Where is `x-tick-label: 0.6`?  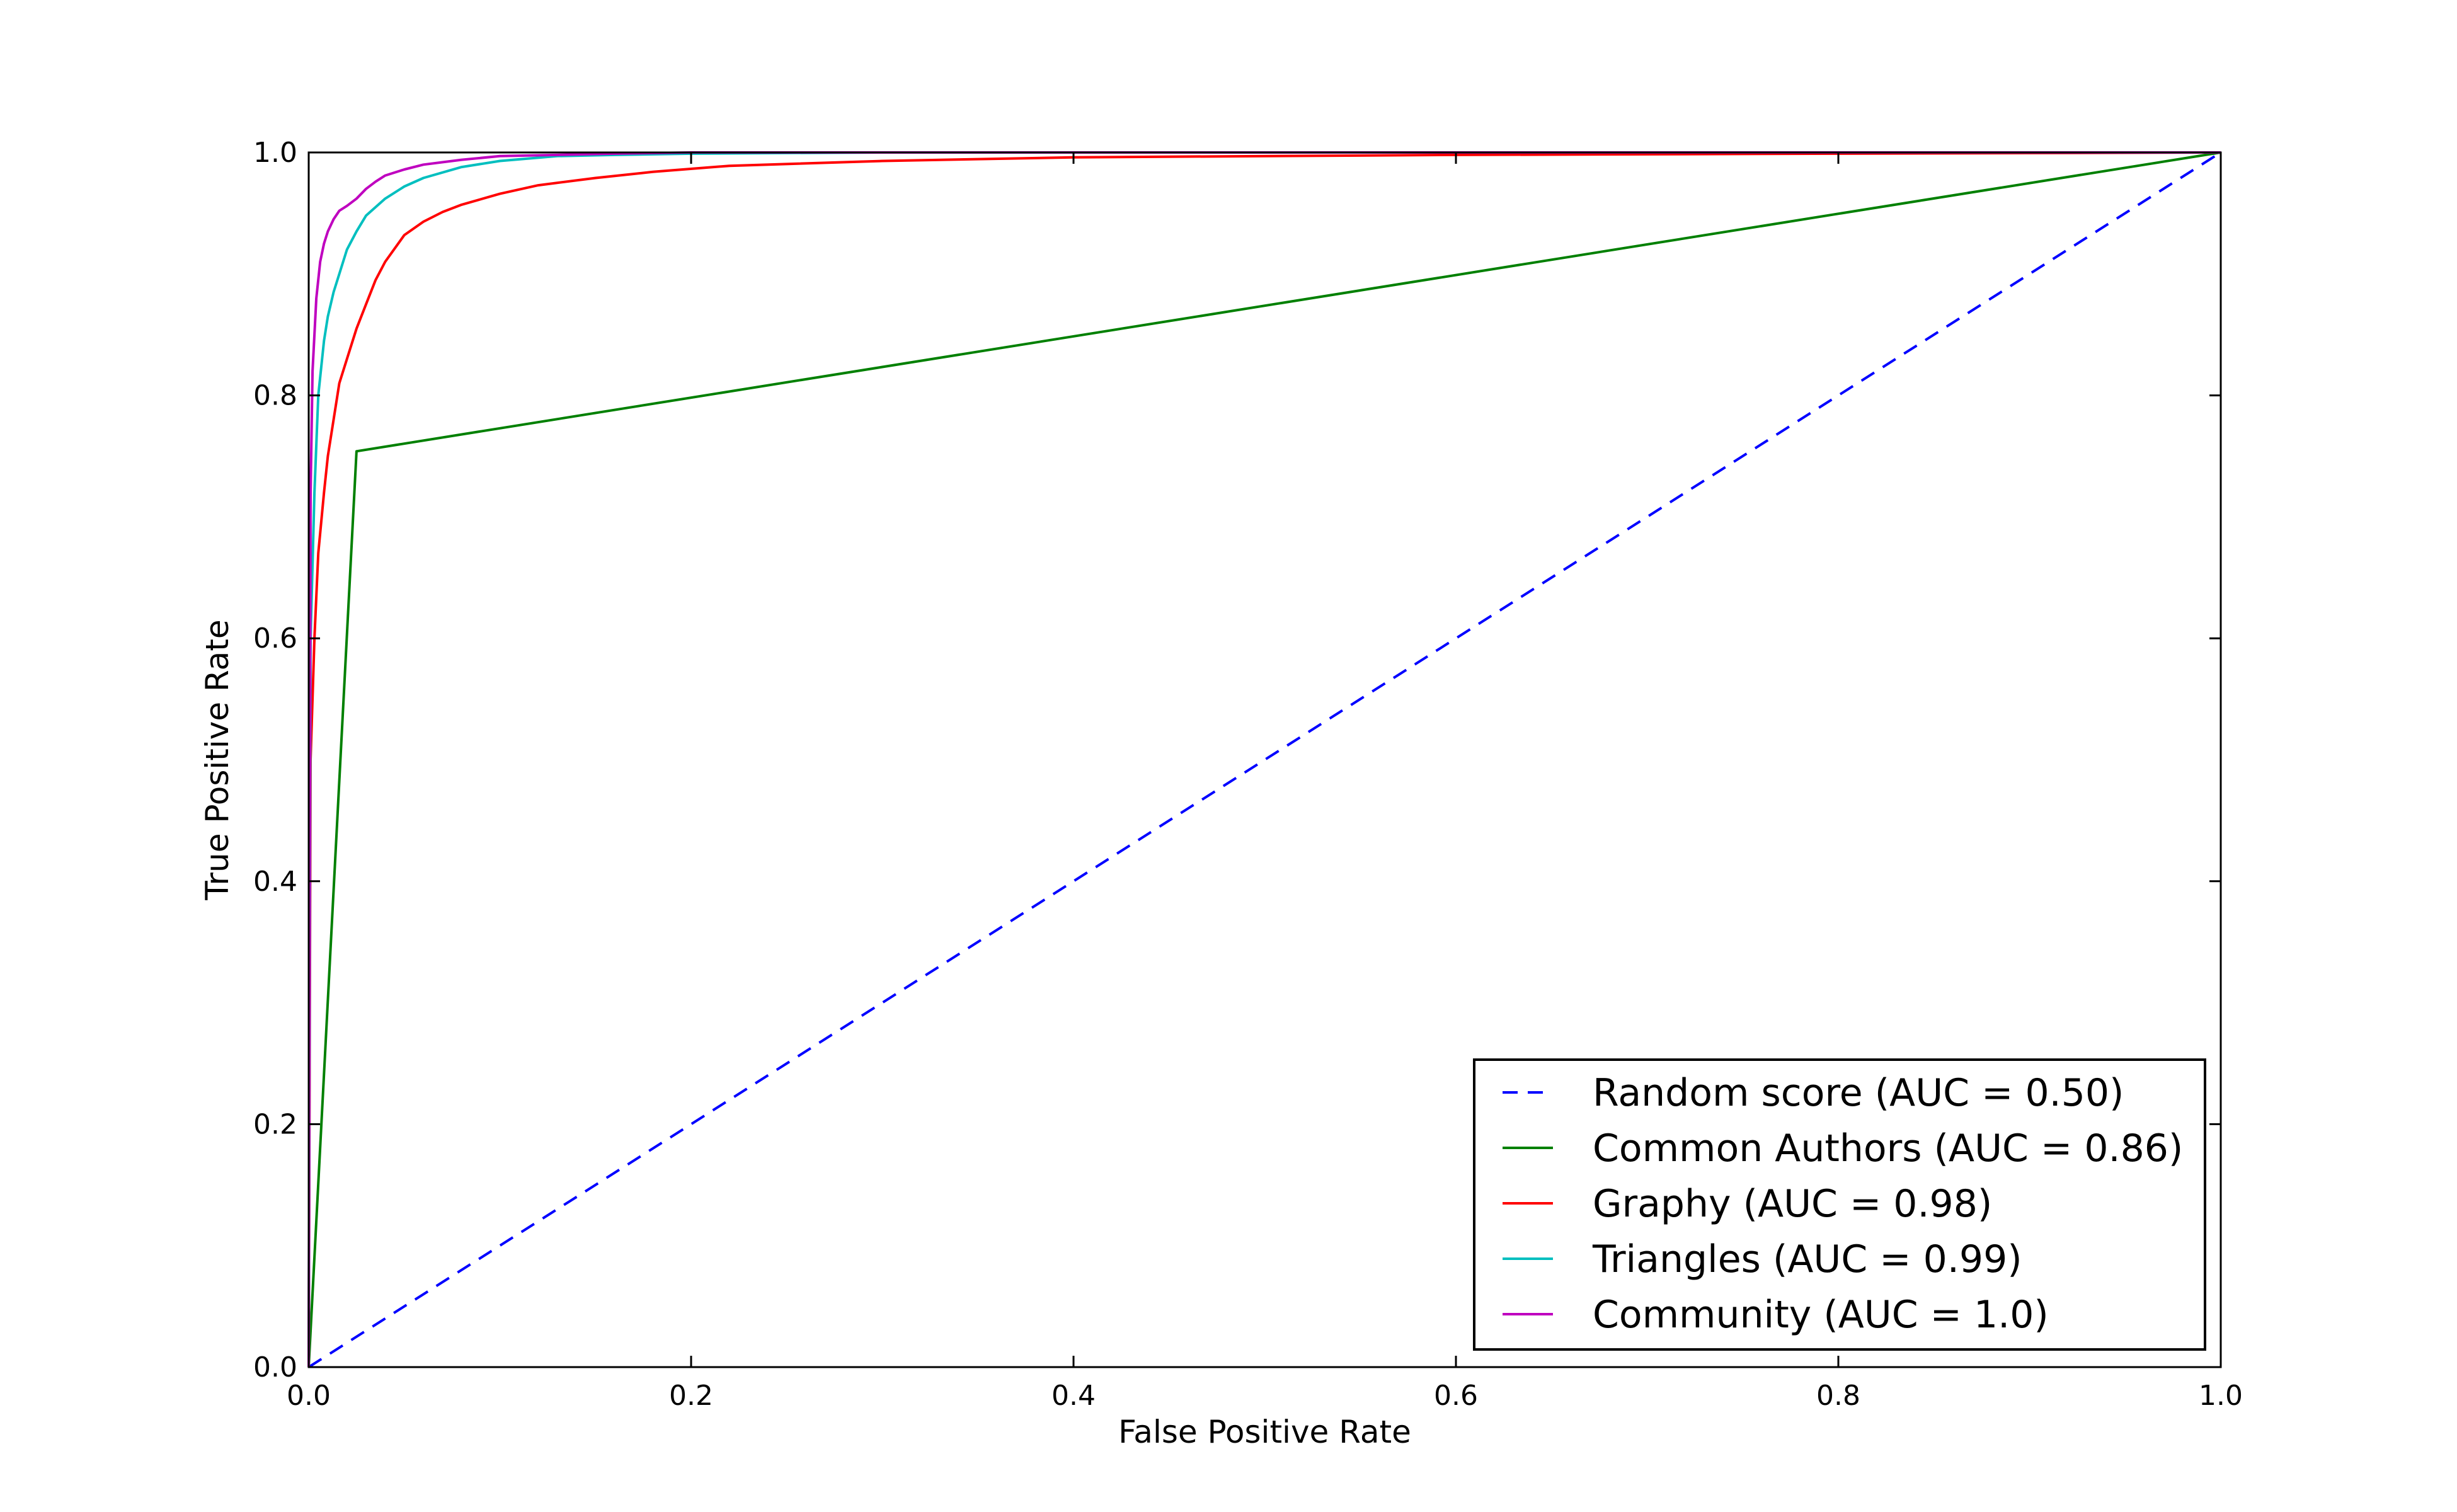 x-tick-label: 0.6 is located at coordinates (1456, 1396).